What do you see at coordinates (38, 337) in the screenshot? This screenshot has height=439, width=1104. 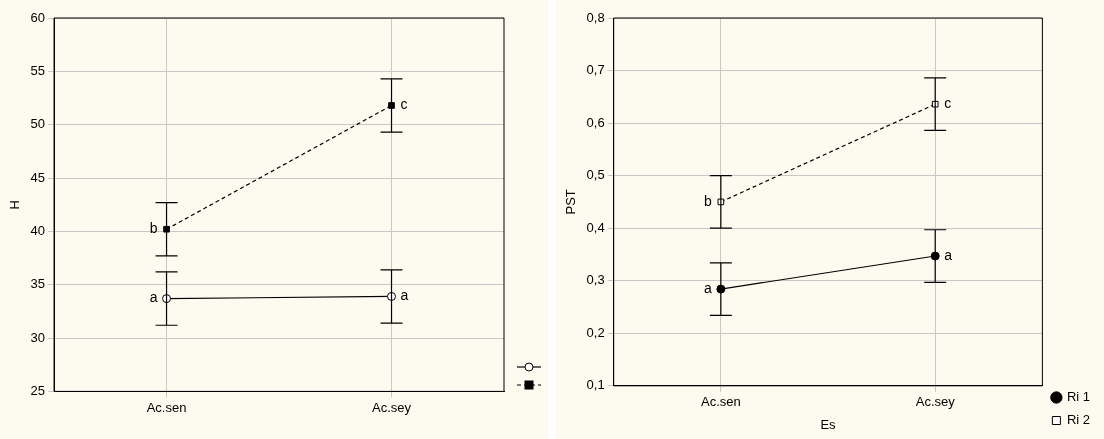 I see `y-tick-label: 30` at bounding box center [38, 337].